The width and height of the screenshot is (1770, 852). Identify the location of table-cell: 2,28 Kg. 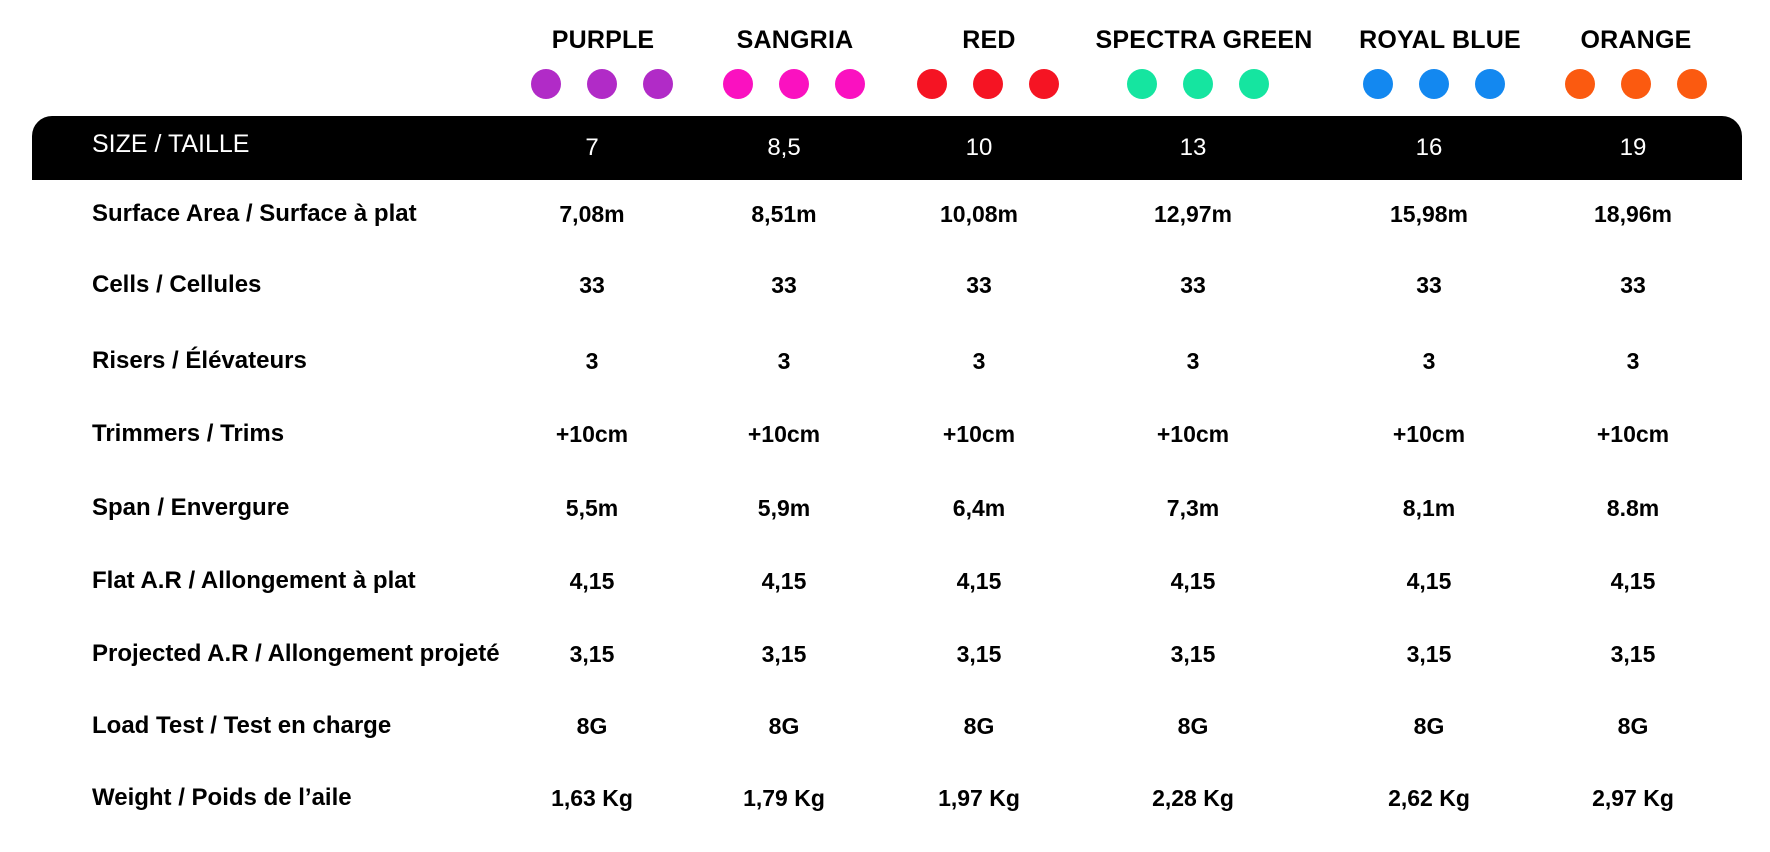
(1193, 798).